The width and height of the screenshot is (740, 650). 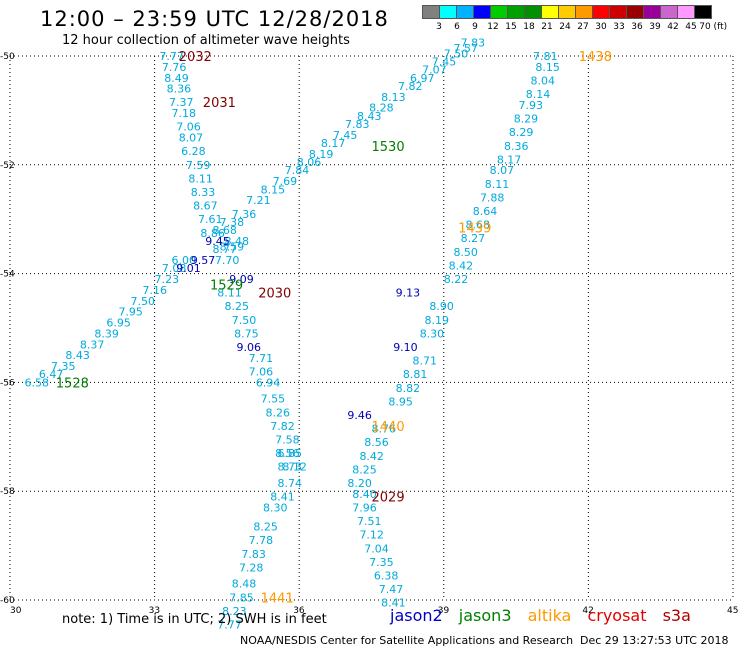 I want to click on wave-height-value: 8.40, so click(x=364, y=494).